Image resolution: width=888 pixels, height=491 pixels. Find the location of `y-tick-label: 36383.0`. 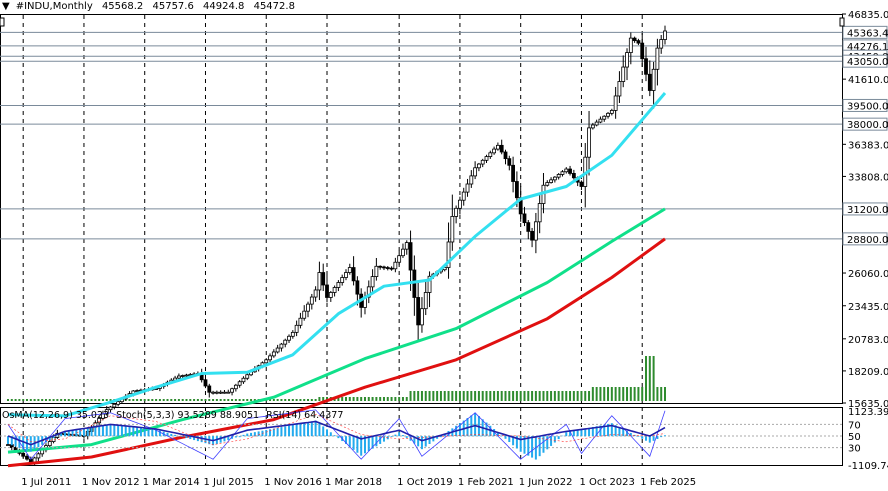

y-tick-label: 36383.0 is located at coordinates (868, 145).